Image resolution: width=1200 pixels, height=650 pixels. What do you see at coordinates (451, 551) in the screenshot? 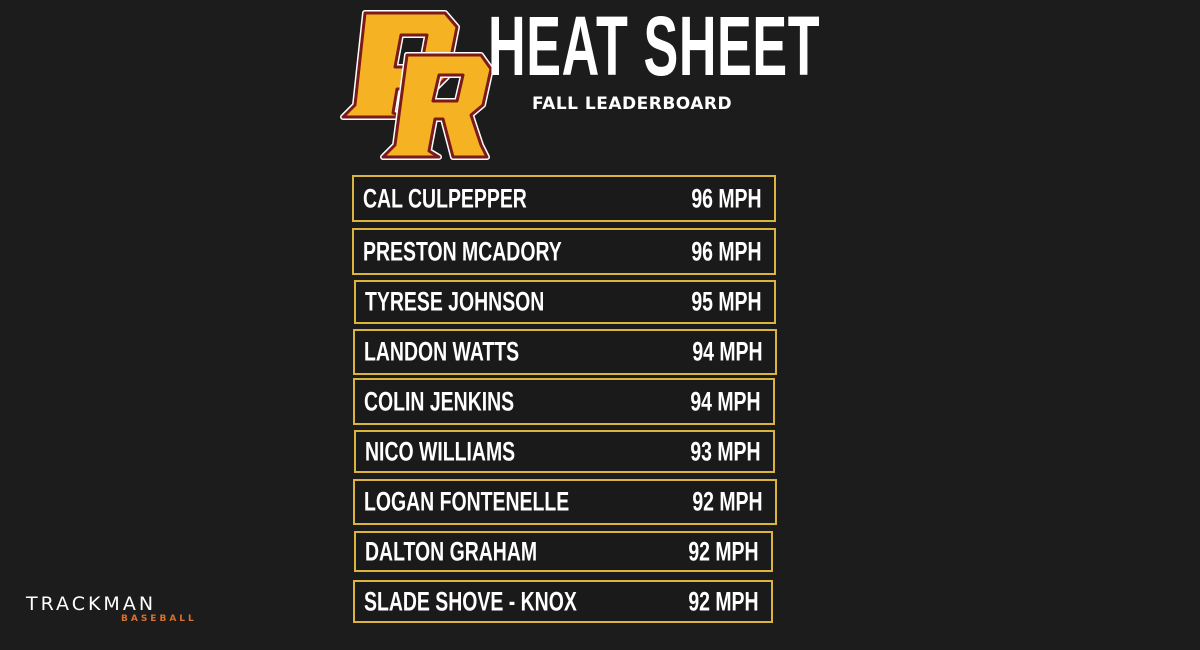
I see `player-name: DALTON GRAHAM` at bounding box center [451, 551].